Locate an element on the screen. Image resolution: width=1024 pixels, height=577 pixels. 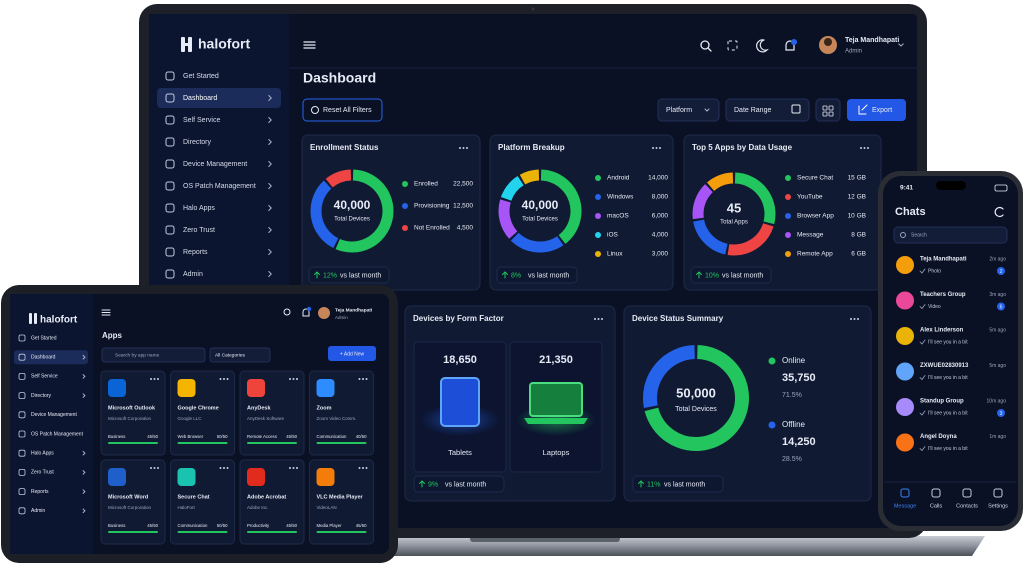
menu-item: Self Service is located at coordinates (44, 377).